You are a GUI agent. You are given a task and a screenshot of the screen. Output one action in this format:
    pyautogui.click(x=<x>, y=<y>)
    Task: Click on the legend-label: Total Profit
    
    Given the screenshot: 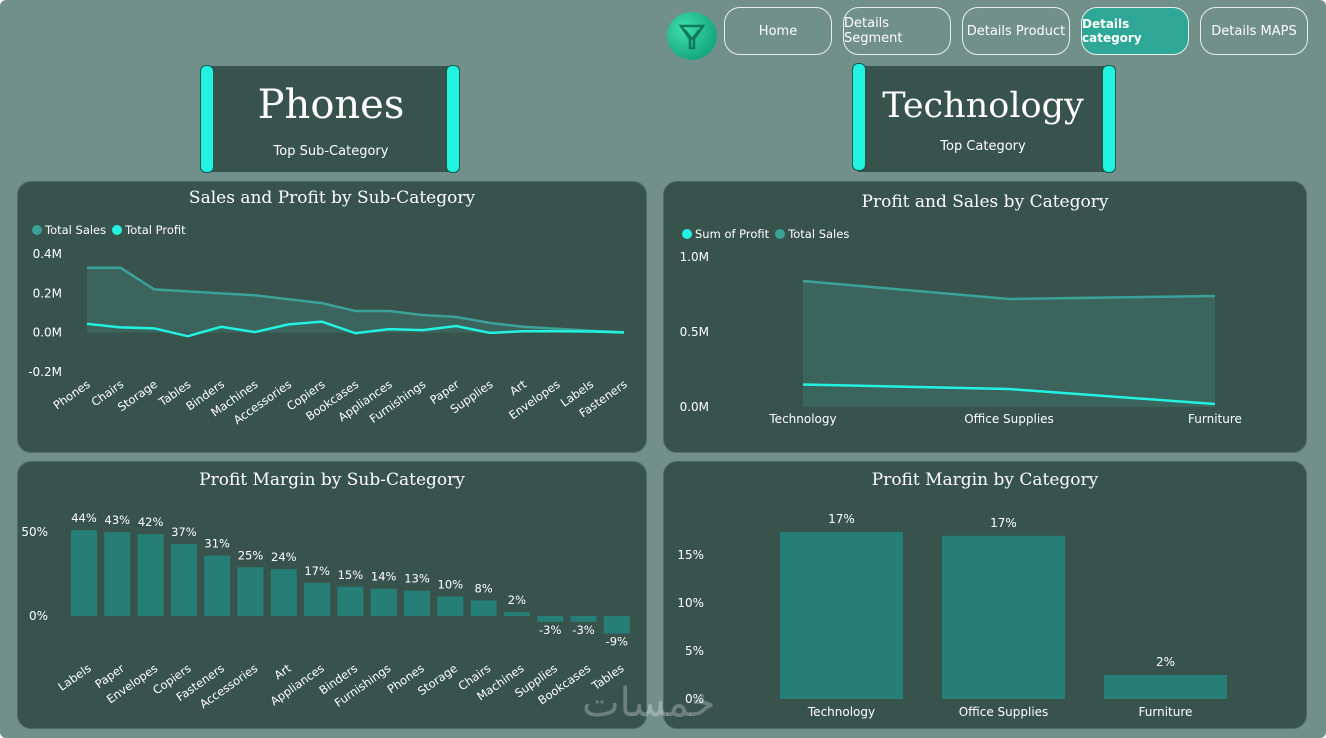 What is the action you would take?
    pyautogui.click(x=155, y=230)
    